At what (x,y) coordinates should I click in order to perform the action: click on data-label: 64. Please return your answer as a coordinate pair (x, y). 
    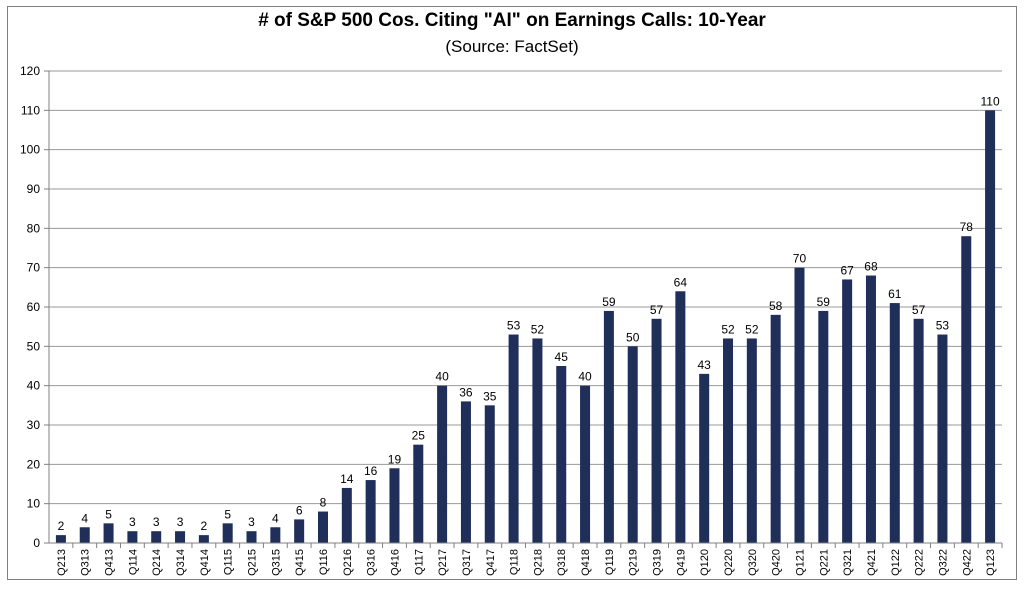
    Looking at the image, I should click on (681, 282).